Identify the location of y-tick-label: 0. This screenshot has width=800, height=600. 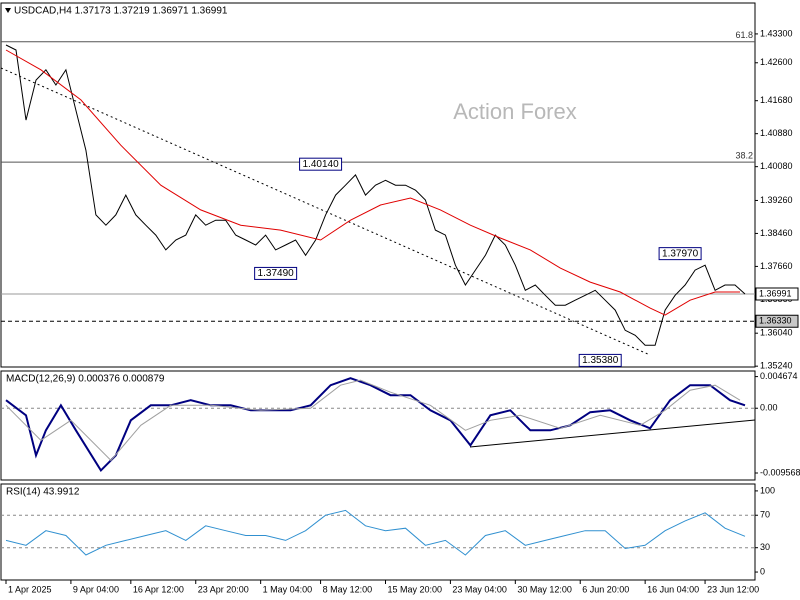
(762, 571).